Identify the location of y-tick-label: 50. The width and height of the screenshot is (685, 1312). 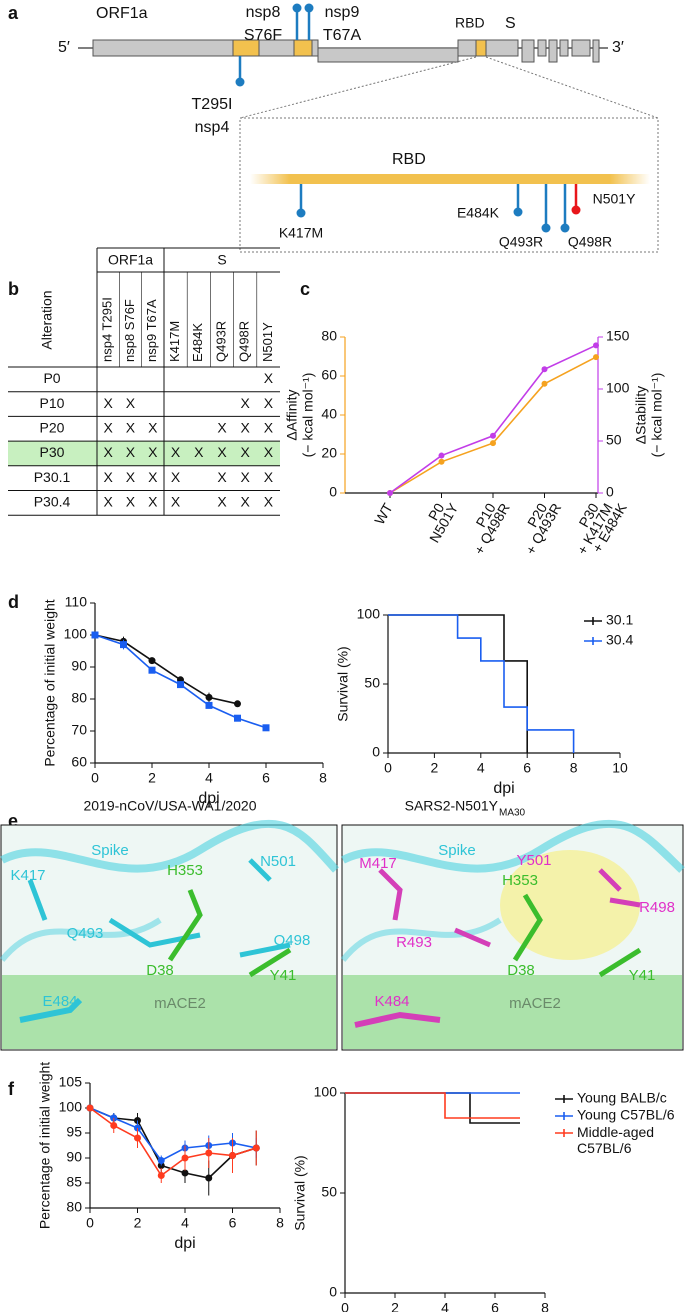
(372, 683).